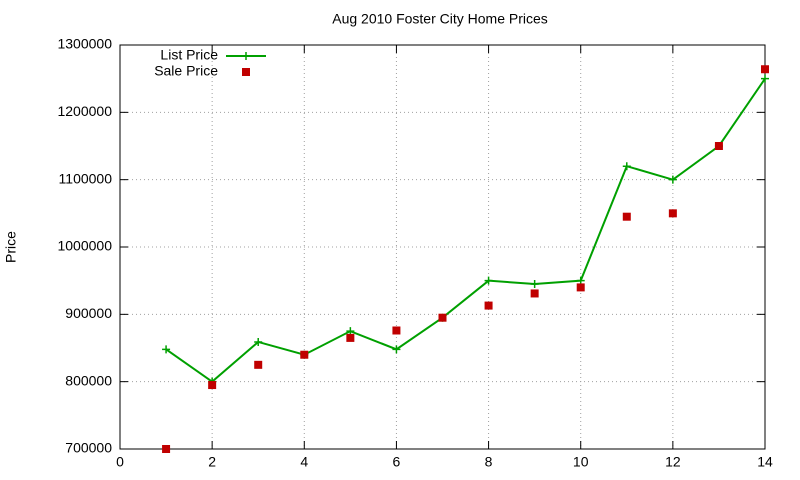  What do you see at coordinates (673, 462) in the screenshot?
I see `x-tick-label: 12` at bounding box center [673, 462].